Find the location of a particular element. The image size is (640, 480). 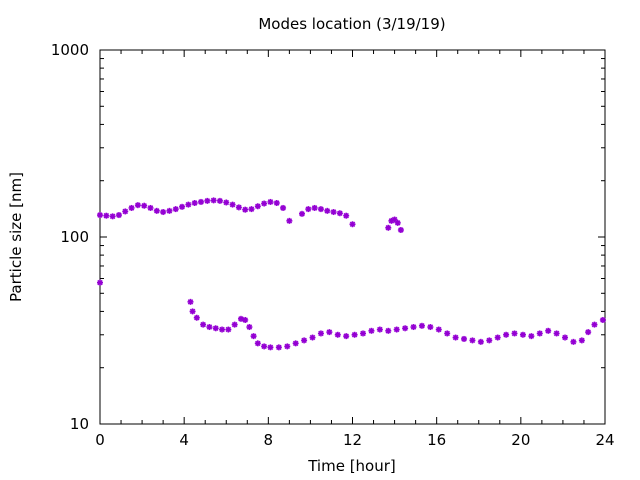

x-tick-label: 12 is located at coordinates (352, 440).